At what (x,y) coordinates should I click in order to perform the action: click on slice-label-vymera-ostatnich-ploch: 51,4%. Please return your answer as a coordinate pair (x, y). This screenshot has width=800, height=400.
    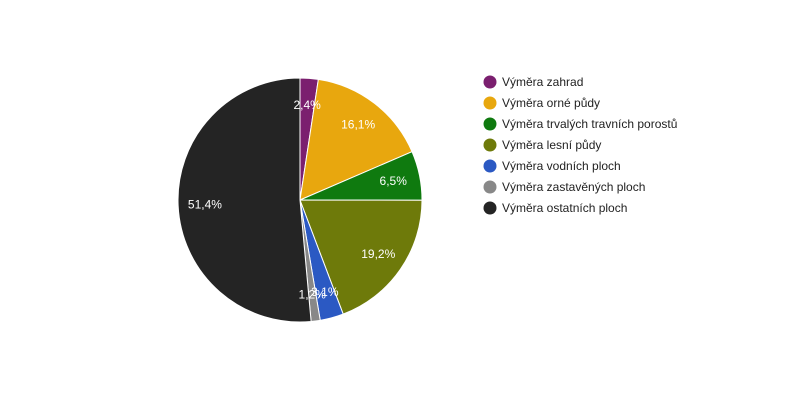
    Looking at the image, I should click on (205, 204).